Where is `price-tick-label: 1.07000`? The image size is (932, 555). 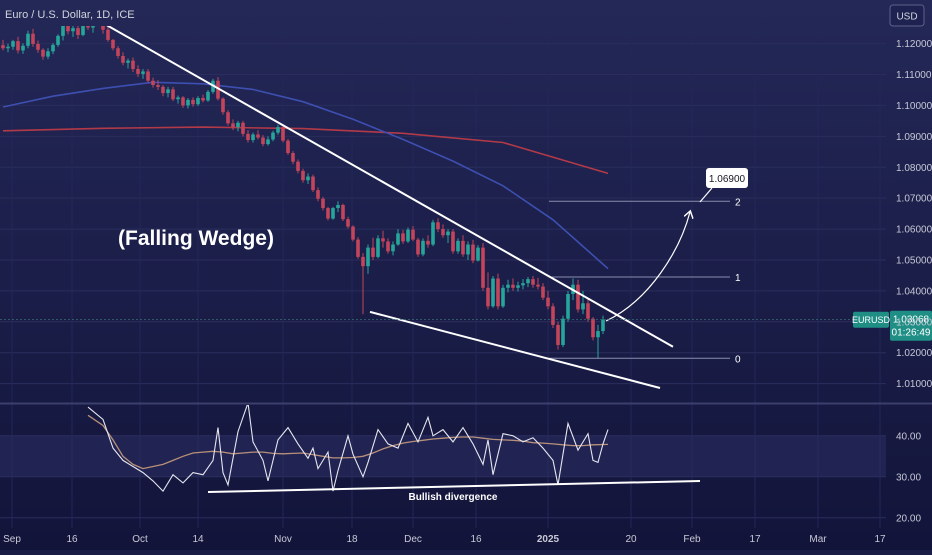 price-tick-label: 1.07000 is located at coordinates (914, 199).